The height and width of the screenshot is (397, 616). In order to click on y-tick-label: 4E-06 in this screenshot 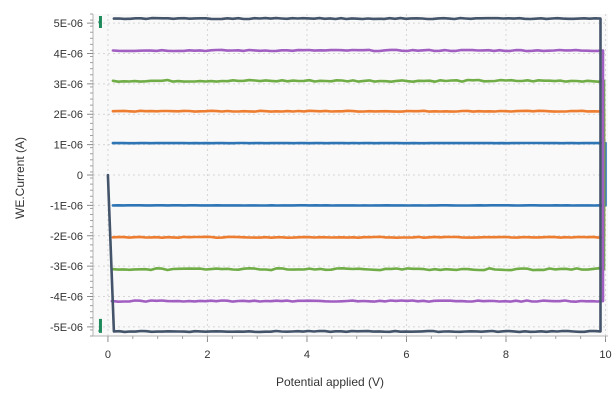, I will do `click(68, 54)`.